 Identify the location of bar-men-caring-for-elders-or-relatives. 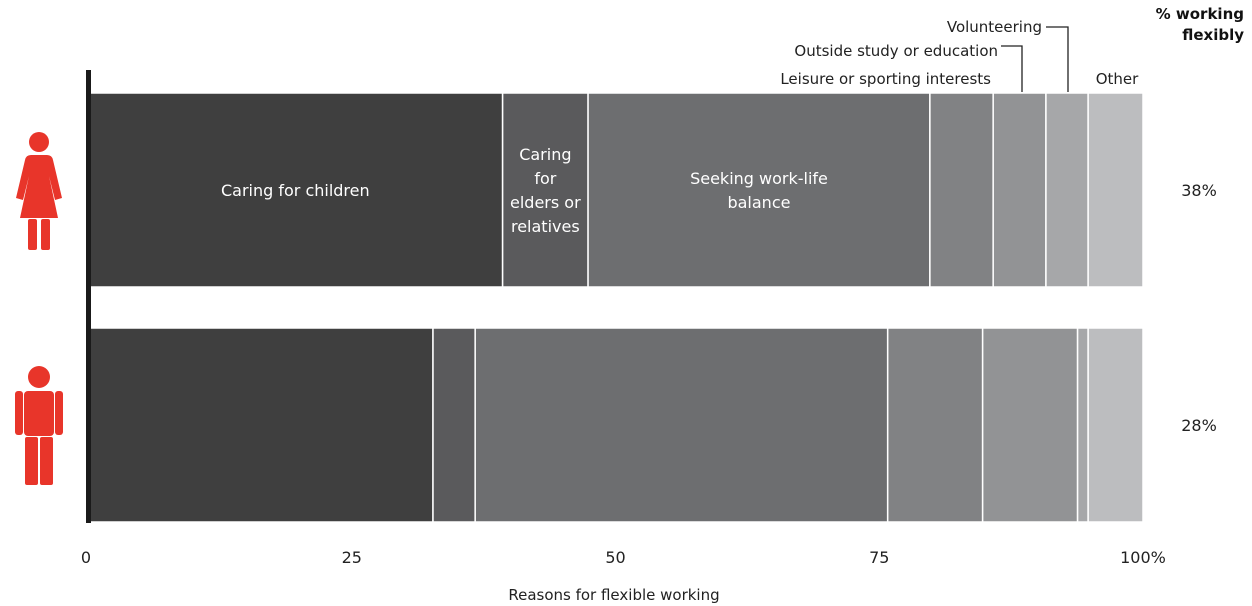
(454, 425).